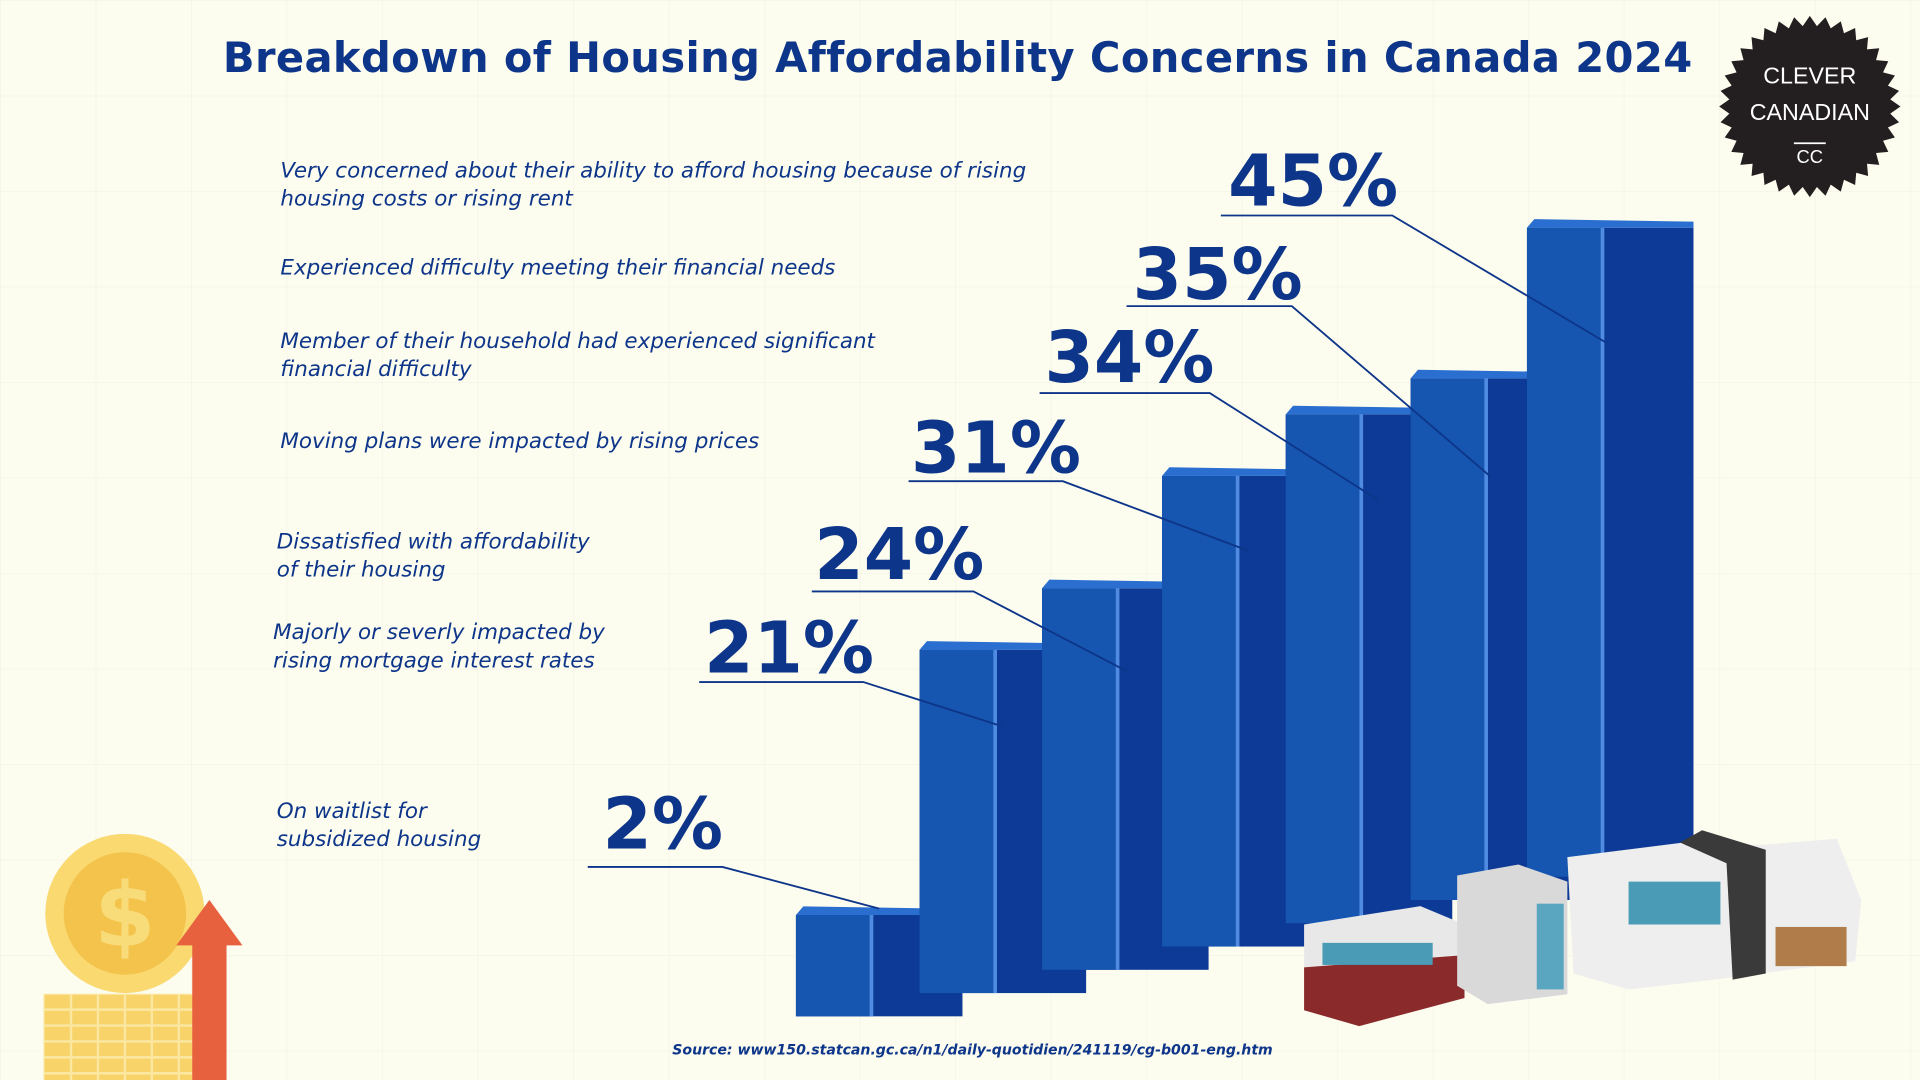  Describe the element at coordinates (1550, 946) in the screenshot. I see `house-2-windows` at that location.